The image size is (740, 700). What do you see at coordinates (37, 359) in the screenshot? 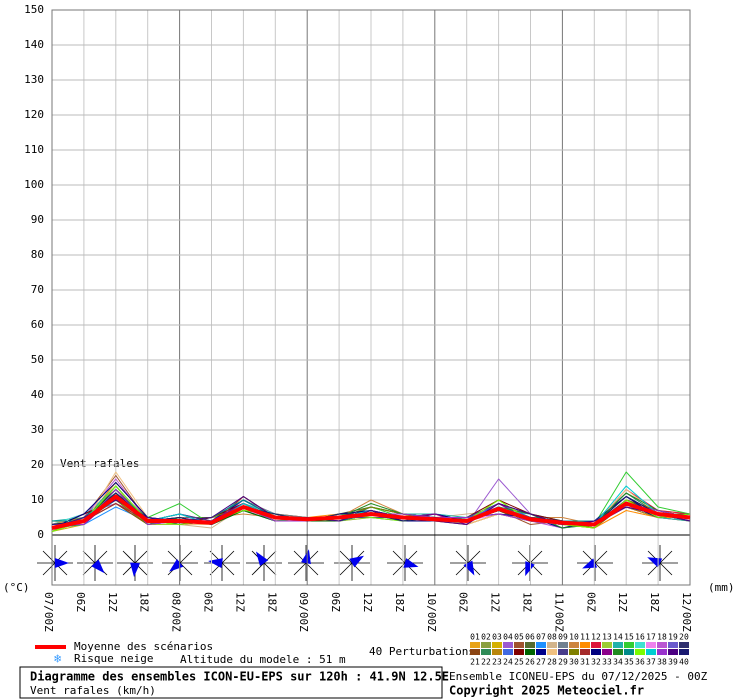
I see `y-tick-label: 50` at bounding box center [37, 359].